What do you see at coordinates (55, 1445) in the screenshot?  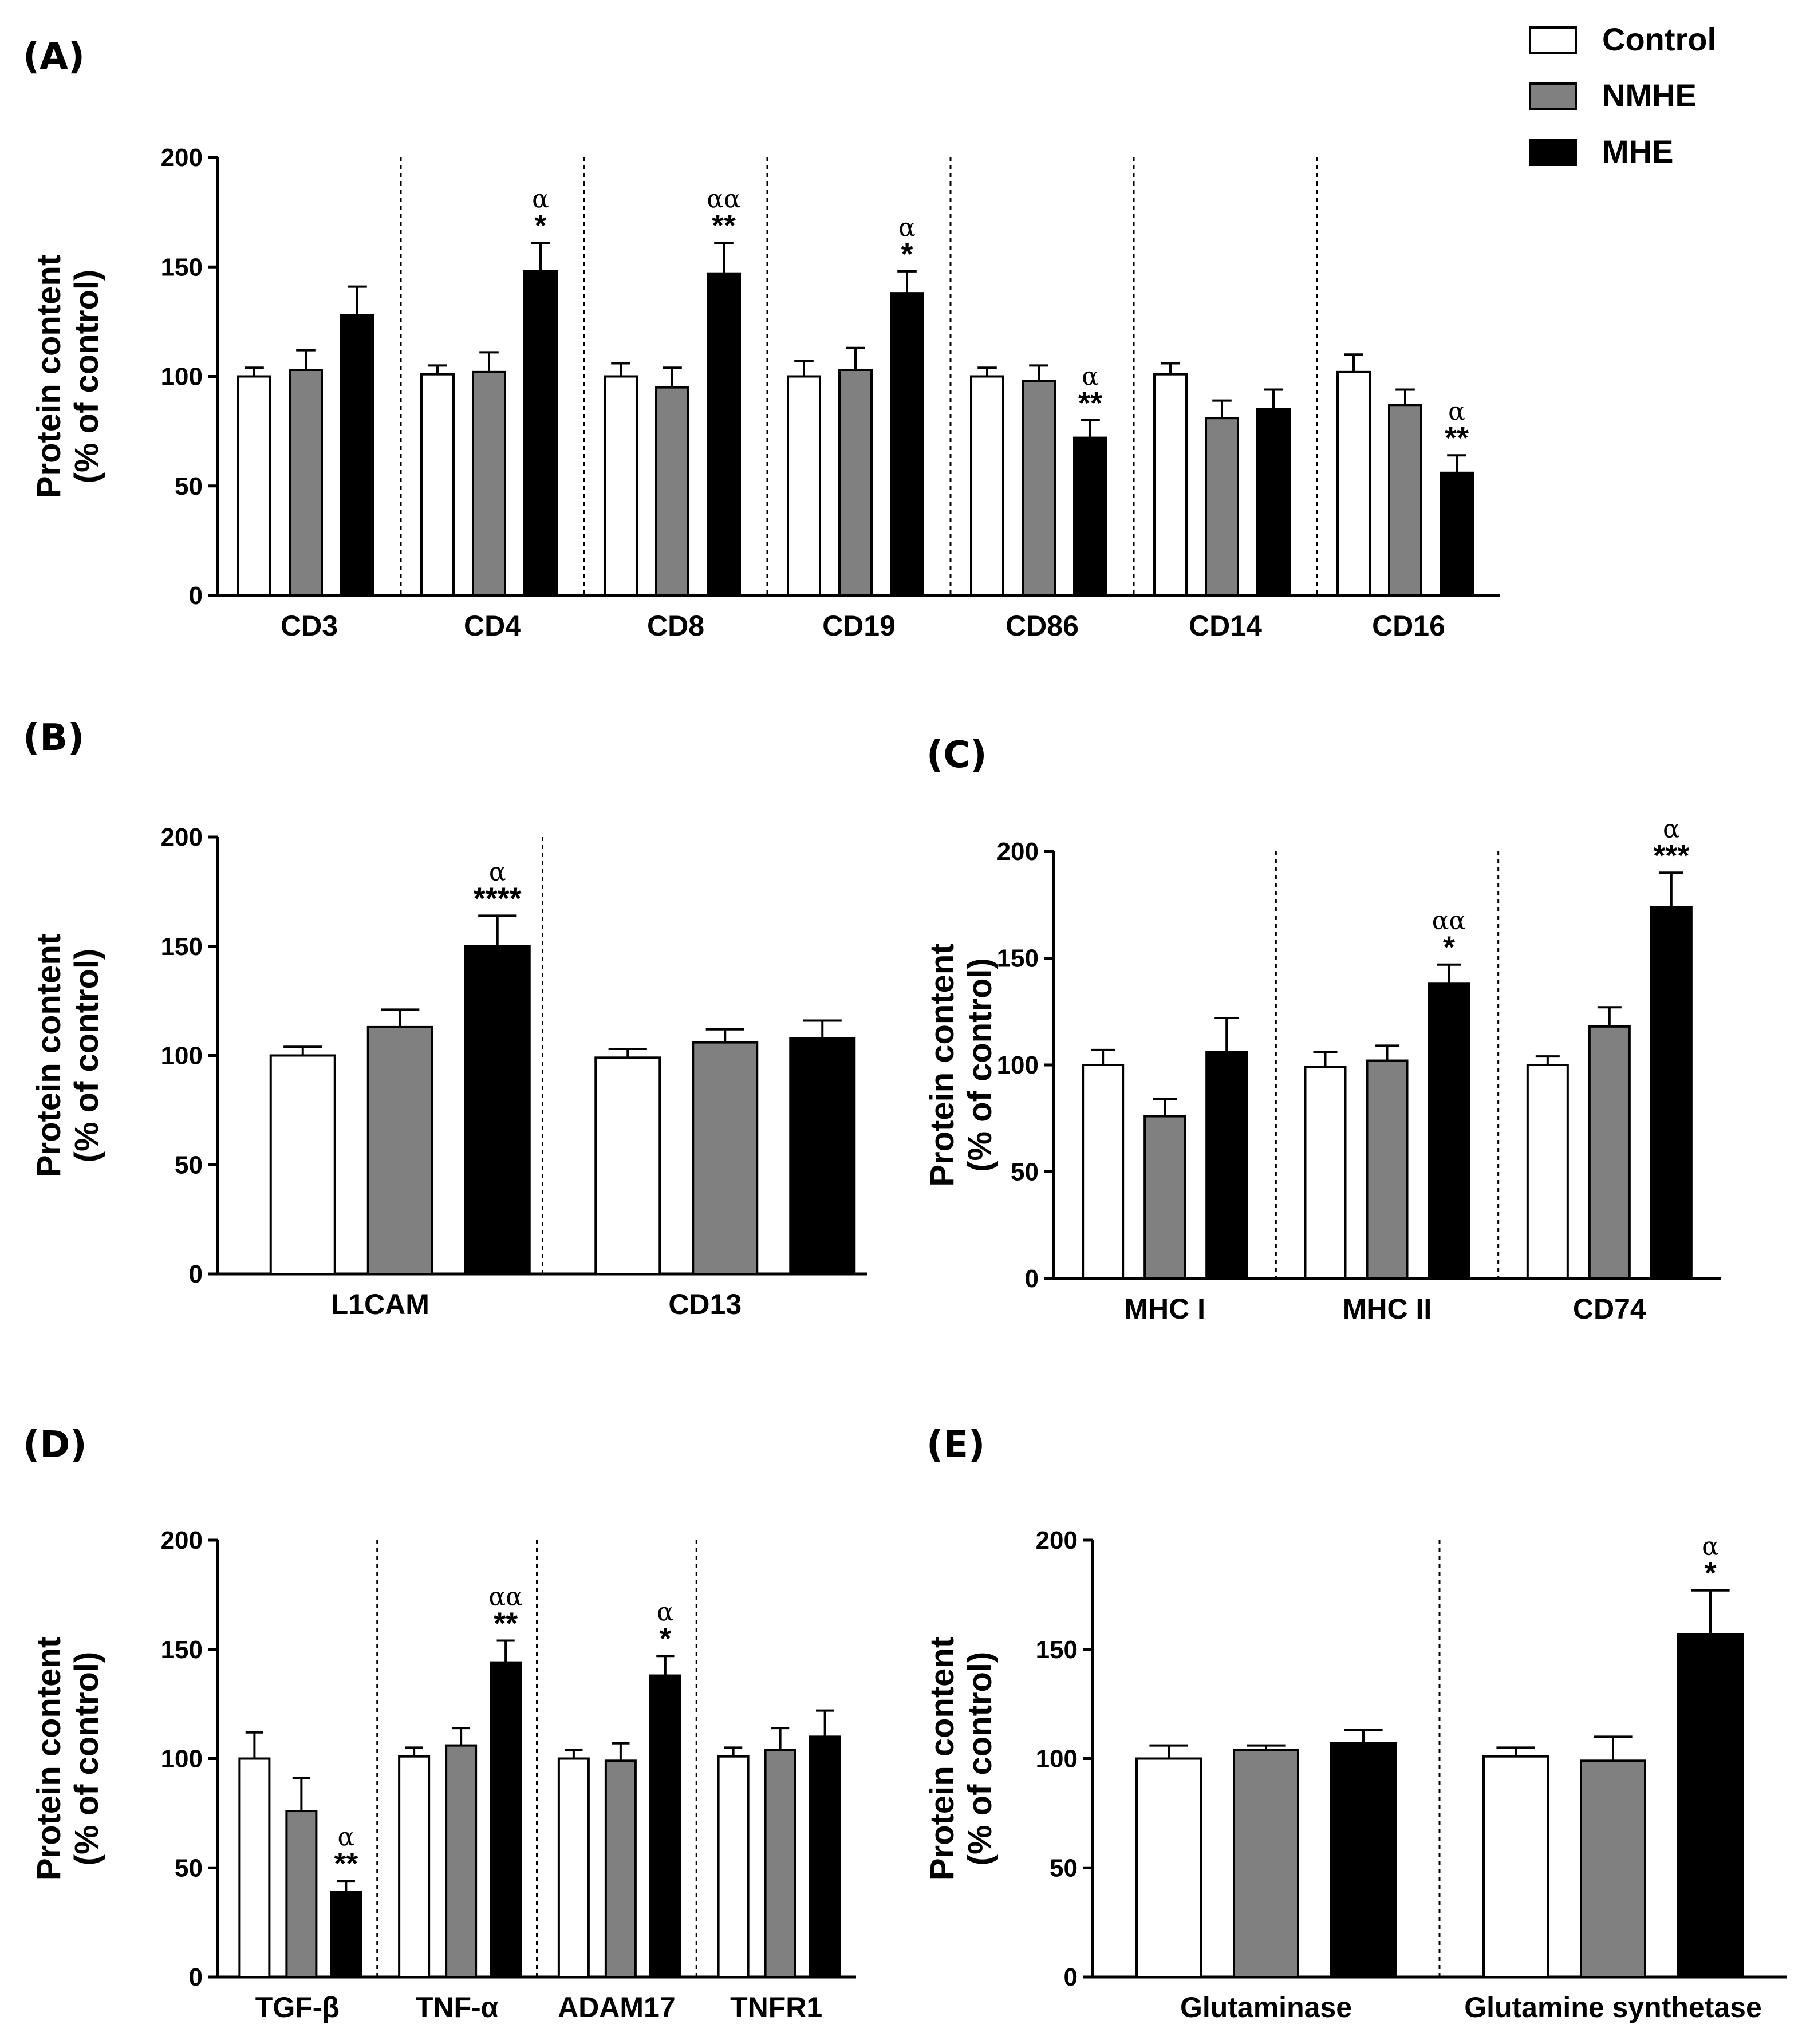 I see `panel-label: (D)` at bounding box center [55, 1445].